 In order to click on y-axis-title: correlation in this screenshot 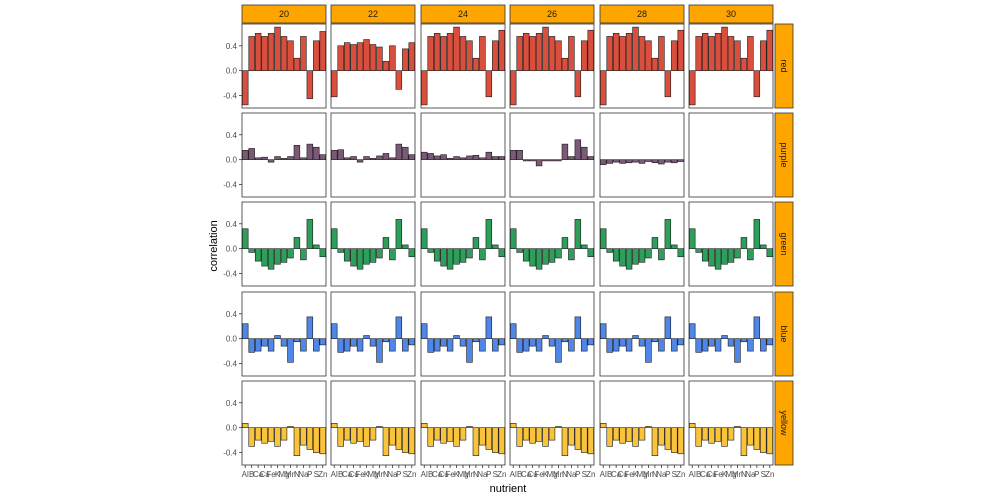, I will do `click(214, 245)`.